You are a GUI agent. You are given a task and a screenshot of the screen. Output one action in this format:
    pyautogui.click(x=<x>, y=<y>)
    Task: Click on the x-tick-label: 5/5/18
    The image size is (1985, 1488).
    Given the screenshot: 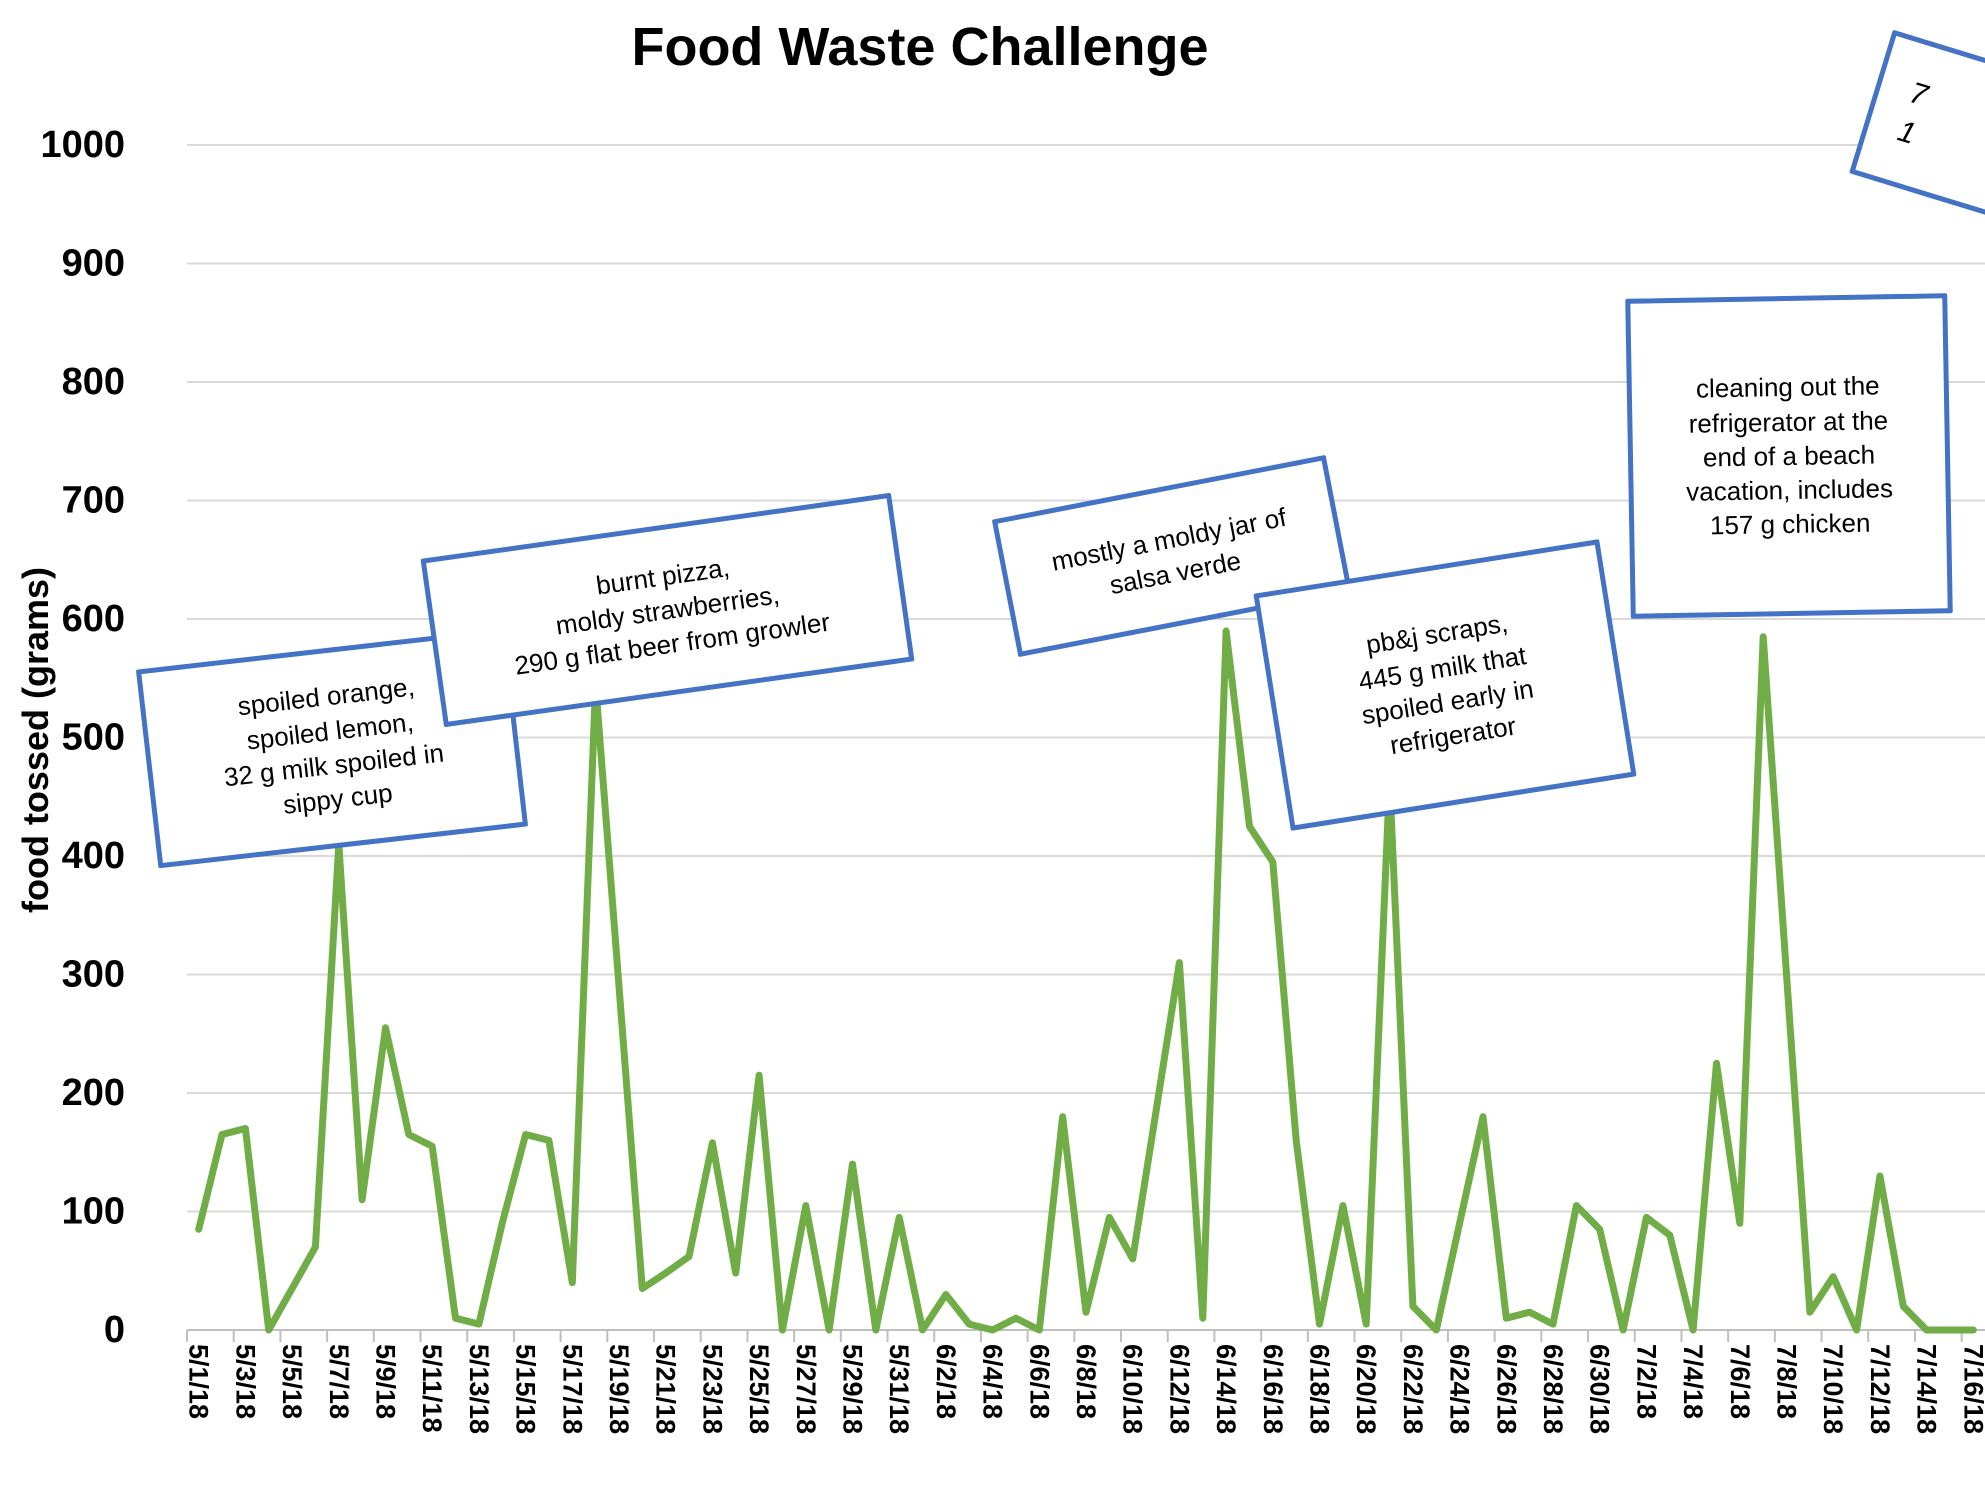 What is the action you would take?
    pyautogui.click(x=292, y=1381)
    